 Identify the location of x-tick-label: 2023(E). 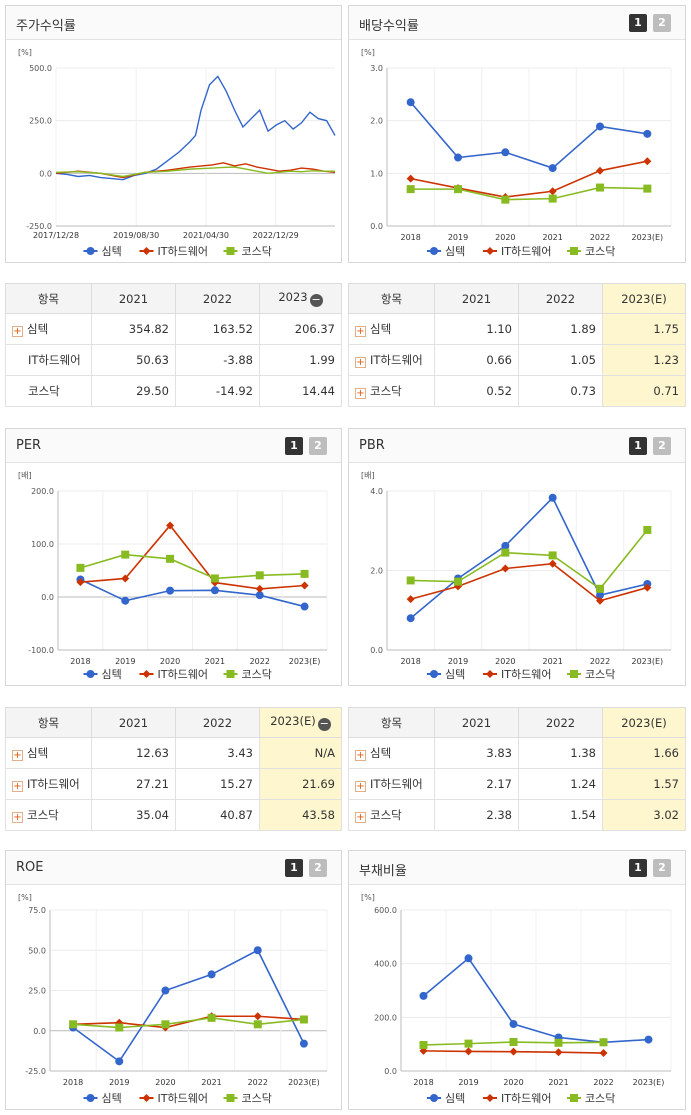
(649, 1082).